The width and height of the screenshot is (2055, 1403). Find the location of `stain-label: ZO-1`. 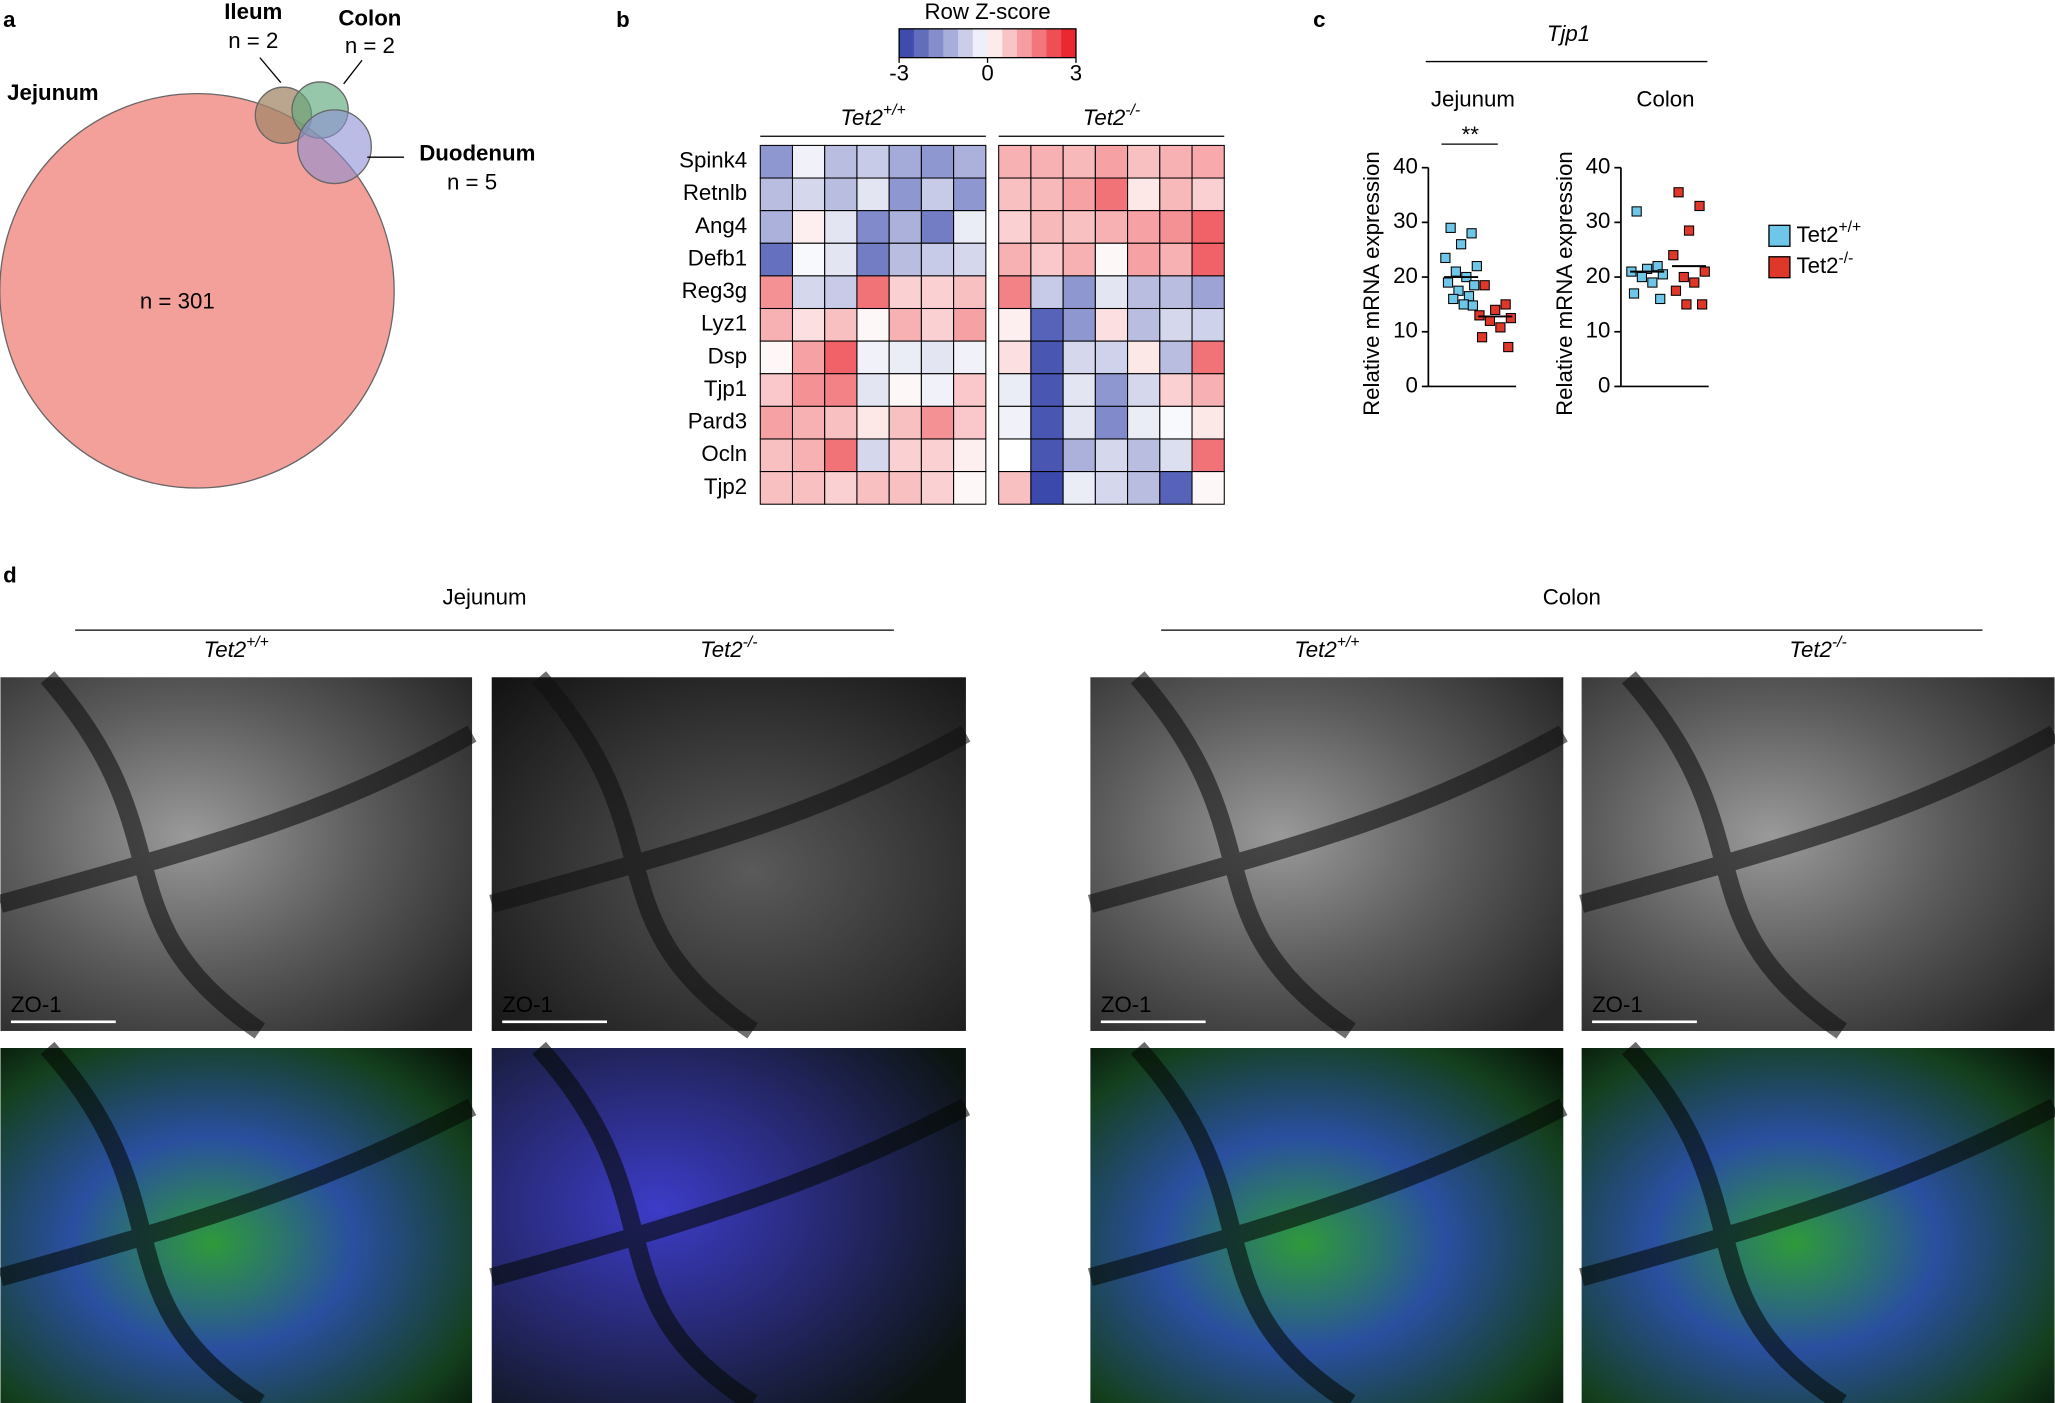

stain-label: ZO-1 is located at coordinates (527, 1004).